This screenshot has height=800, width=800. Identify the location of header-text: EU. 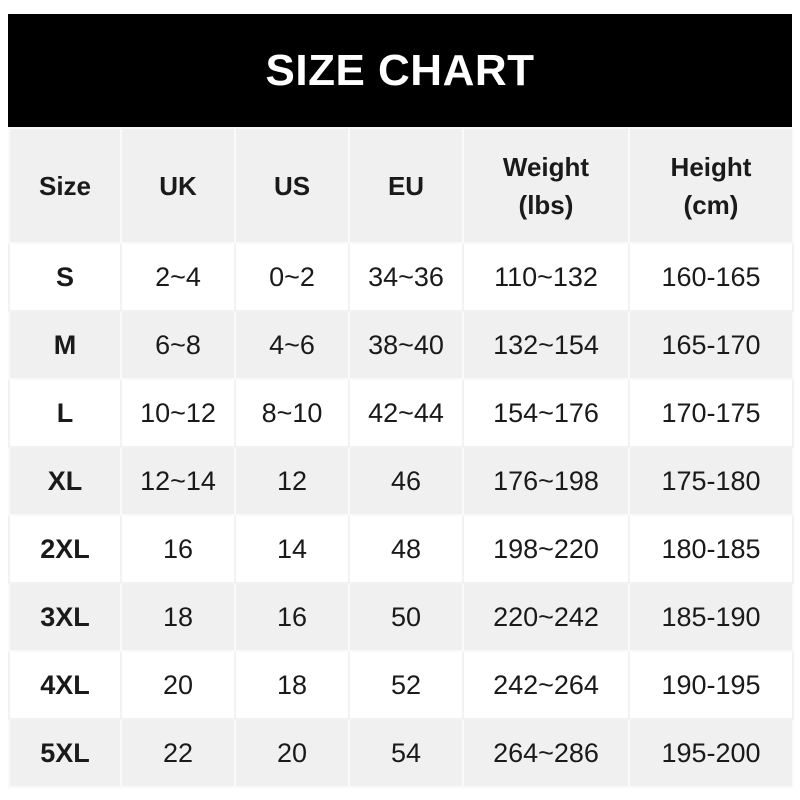
(406, 185).